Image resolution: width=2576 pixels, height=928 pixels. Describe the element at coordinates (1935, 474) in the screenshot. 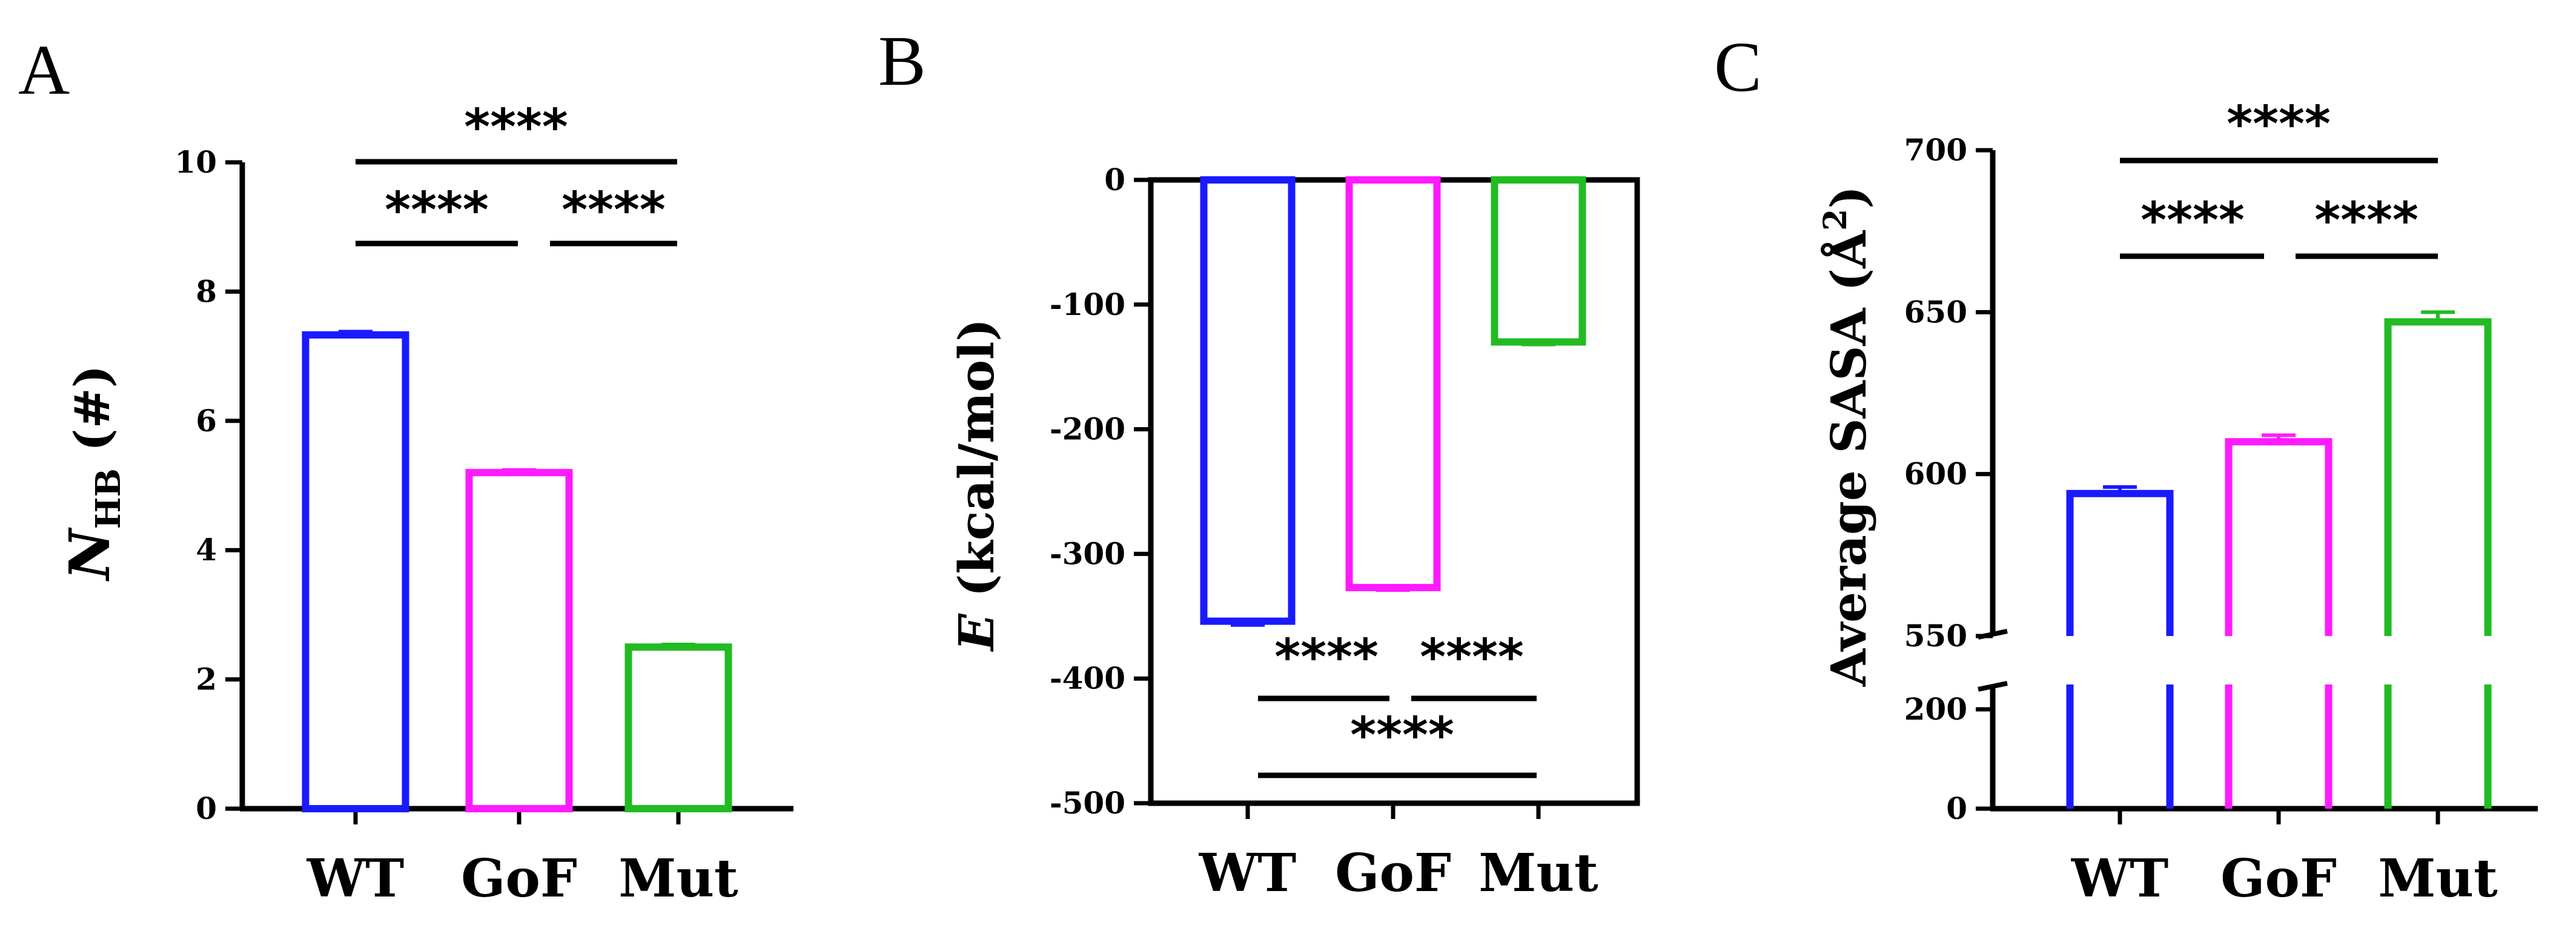

I see `y-tick-label: 600` at that location.